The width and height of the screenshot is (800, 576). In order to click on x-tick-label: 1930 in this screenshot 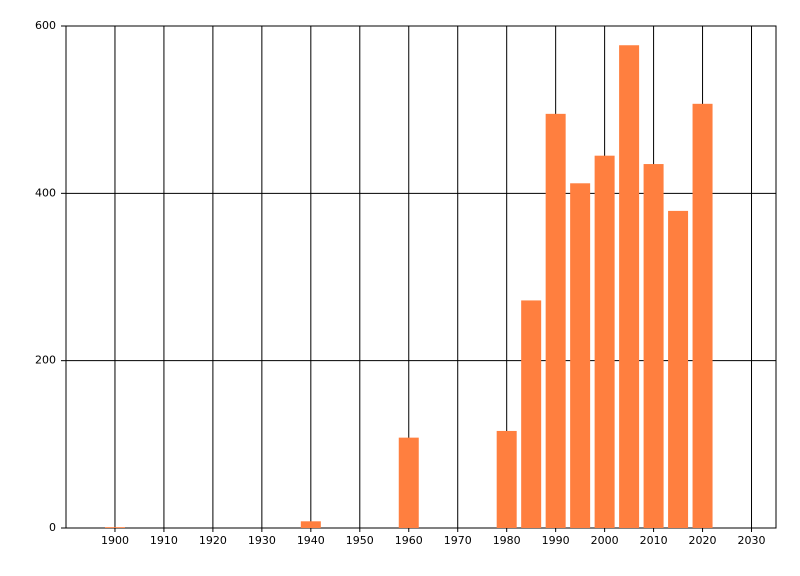, I will do `click(262, 540)`.